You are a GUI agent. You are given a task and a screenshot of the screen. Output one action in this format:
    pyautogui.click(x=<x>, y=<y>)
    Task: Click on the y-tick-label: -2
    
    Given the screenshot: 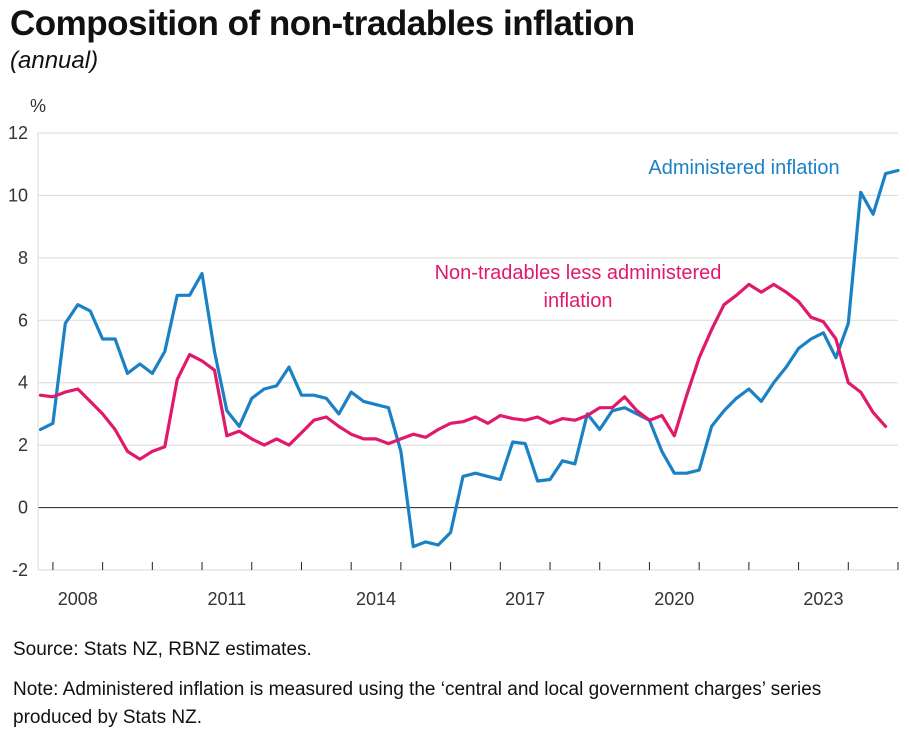 What is the action you would take?
    pyautogui.click(x=20, y=570)
    